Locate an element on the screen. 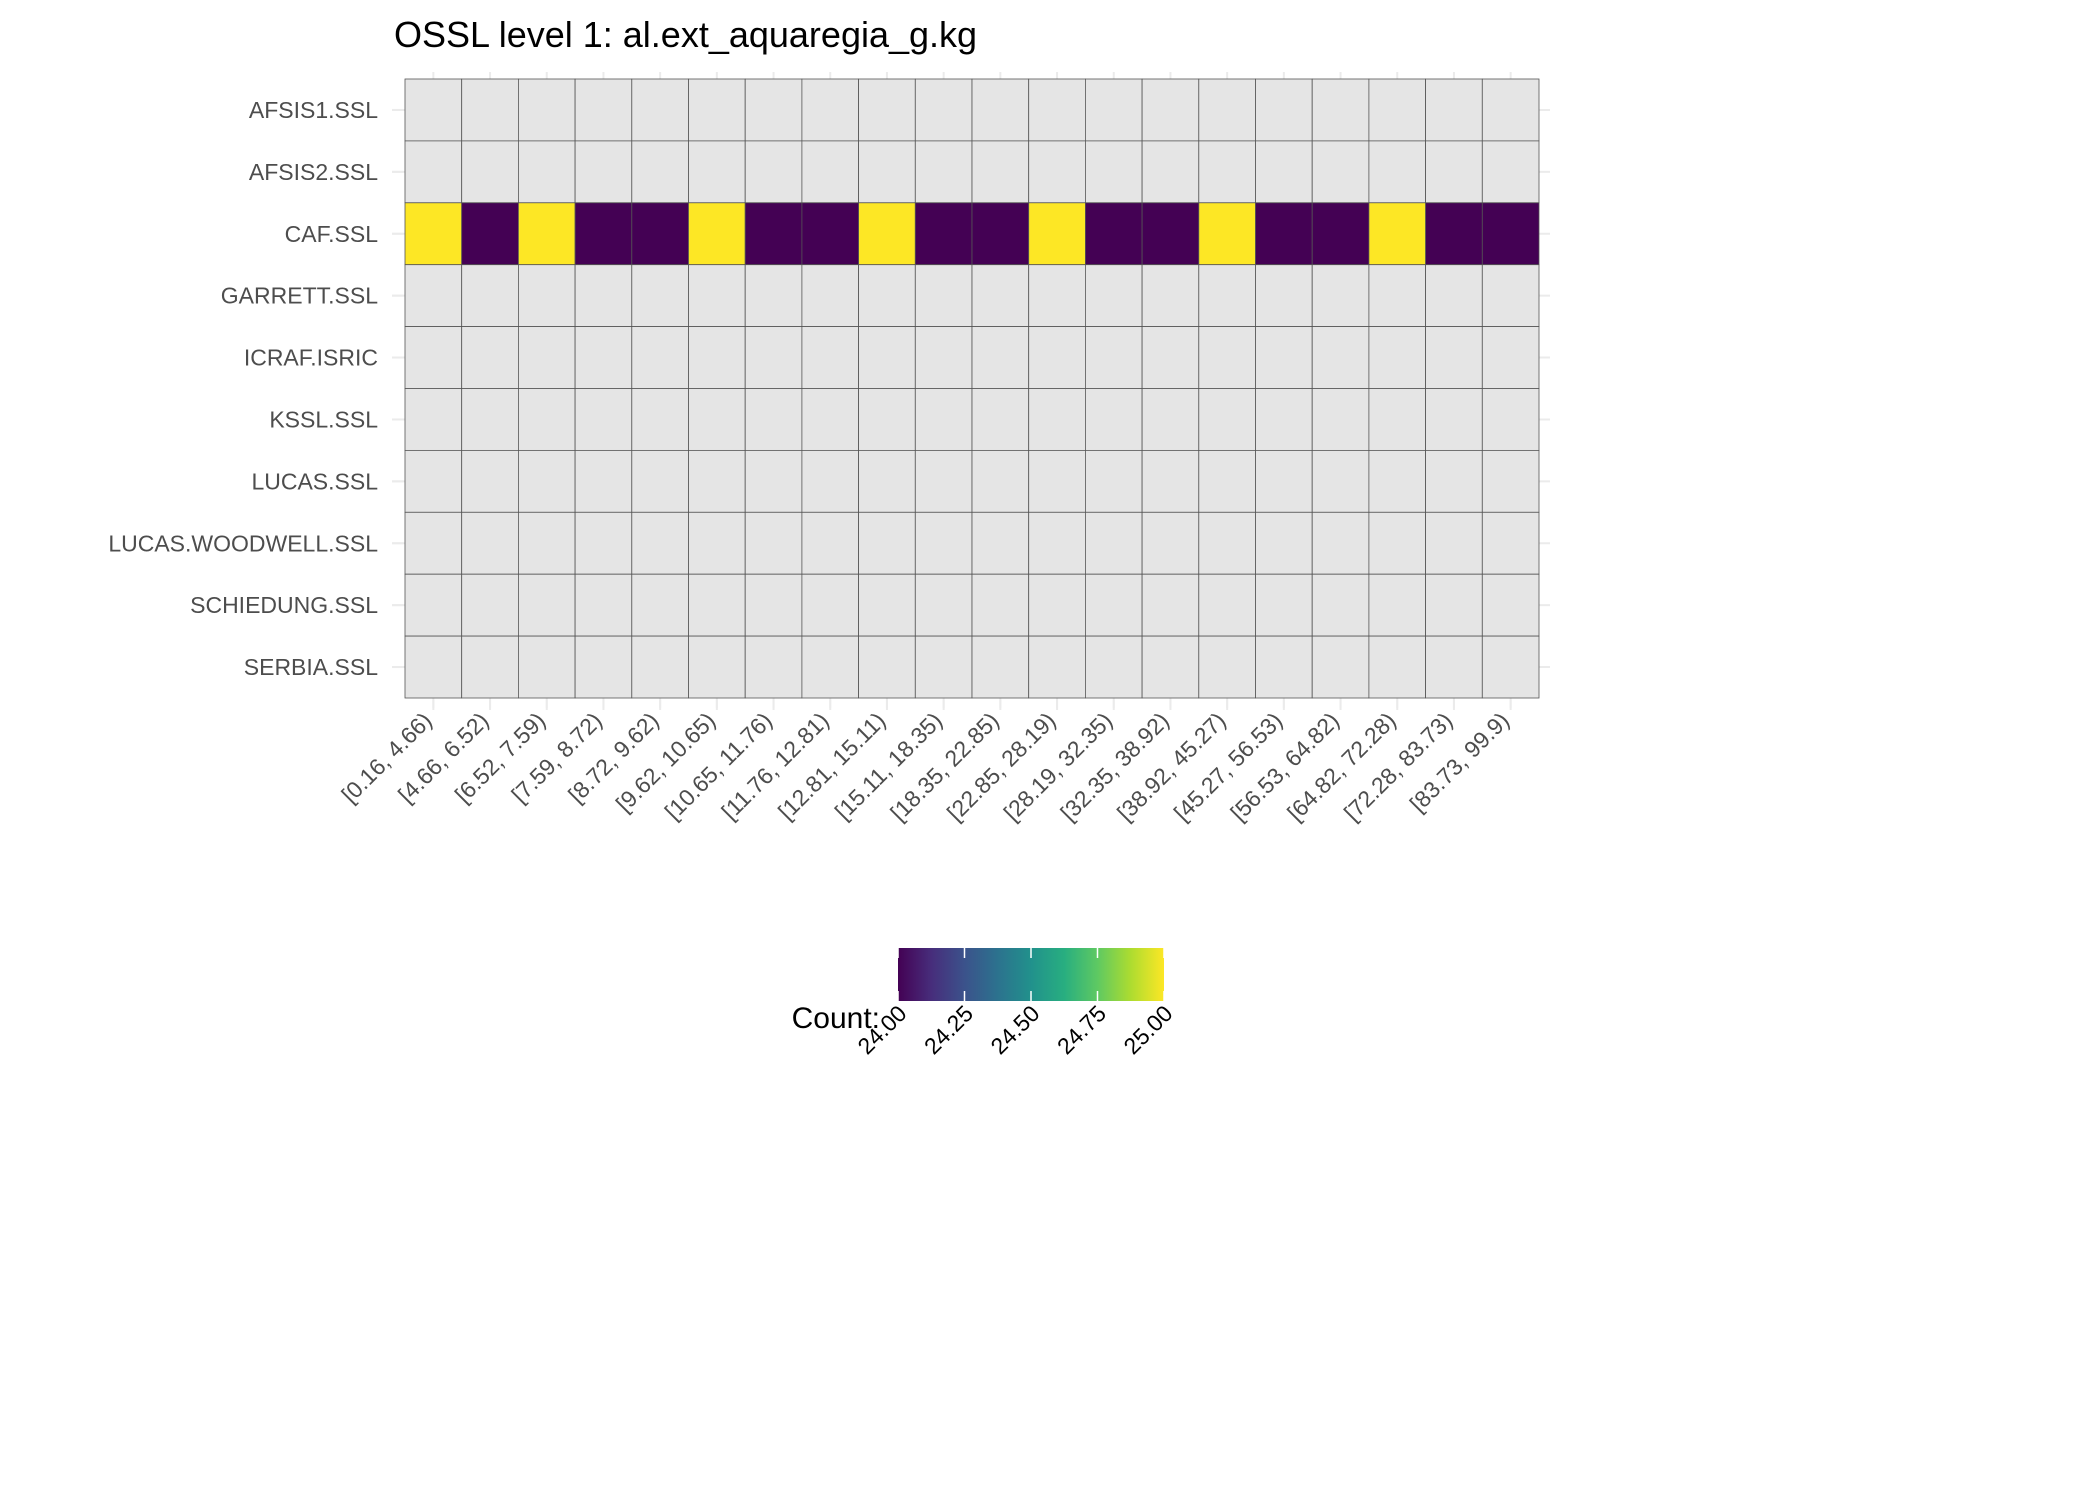  y-tick-label: AFSIS2.SSL is located at coordinates (313, 172).